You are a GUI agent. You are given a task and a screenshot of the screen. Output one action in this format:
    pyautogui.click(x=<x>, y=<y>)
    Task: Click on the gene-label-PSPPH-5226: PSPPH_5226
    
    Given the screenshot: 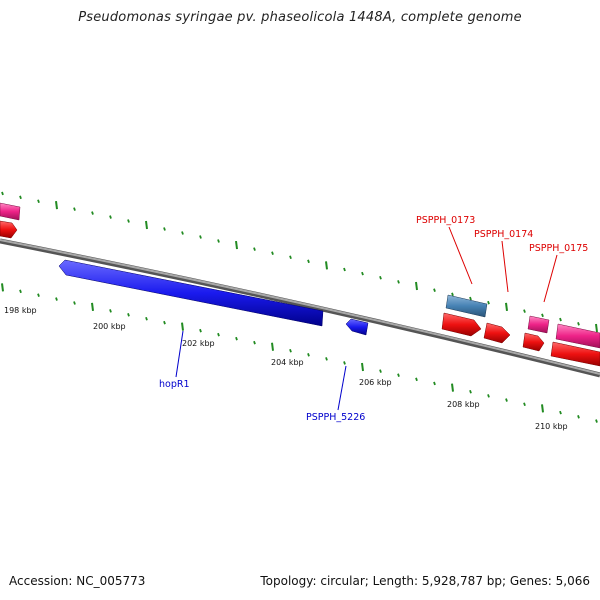 What is the action you would take?
    pyautogui.click(x=335, y=417)
    